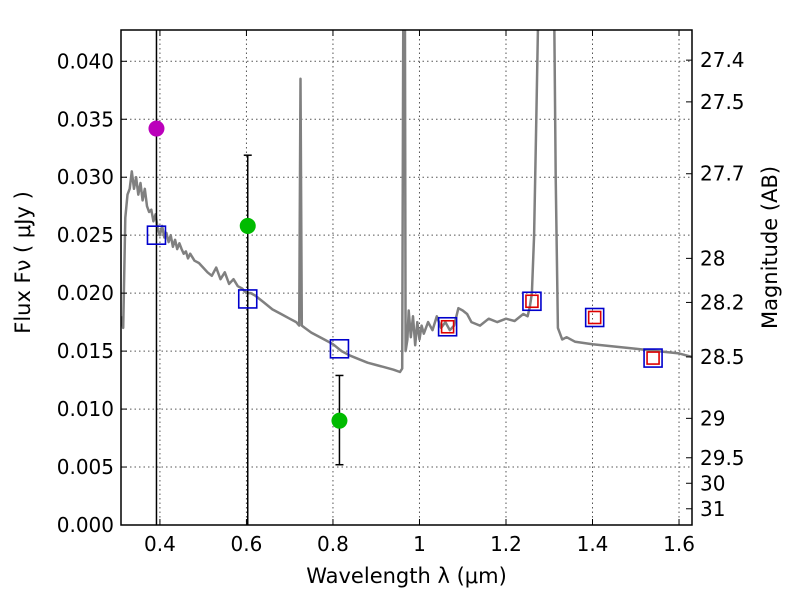  What do you see at coordinates (722, 174) in the screenshot?
I see `right-tick-label: 27.7` at bounding box center [722, 174].